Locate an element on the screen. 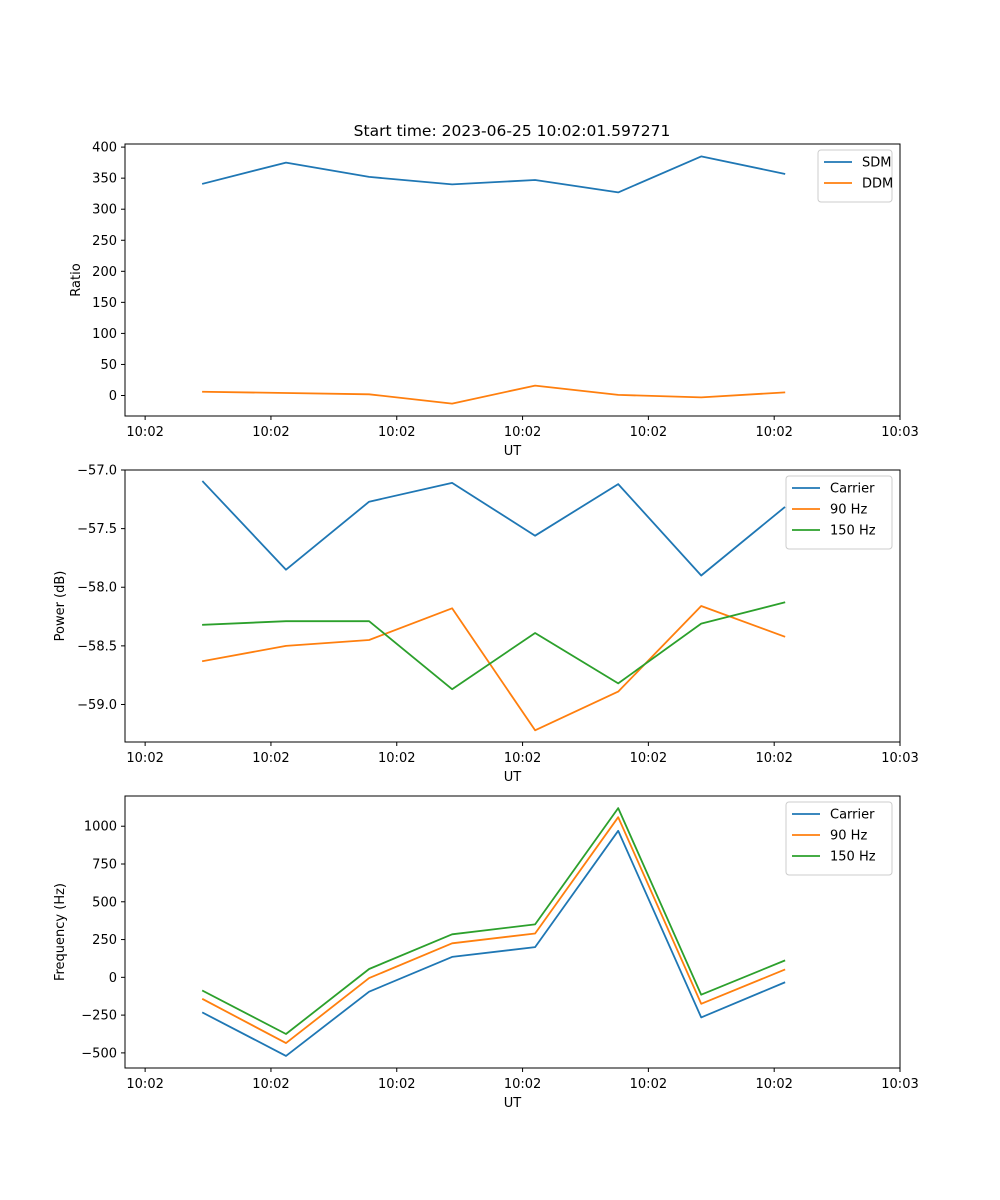 The height and width of the screenshot is (1200, 1000). legend-box is located at coordinates (855, 176).